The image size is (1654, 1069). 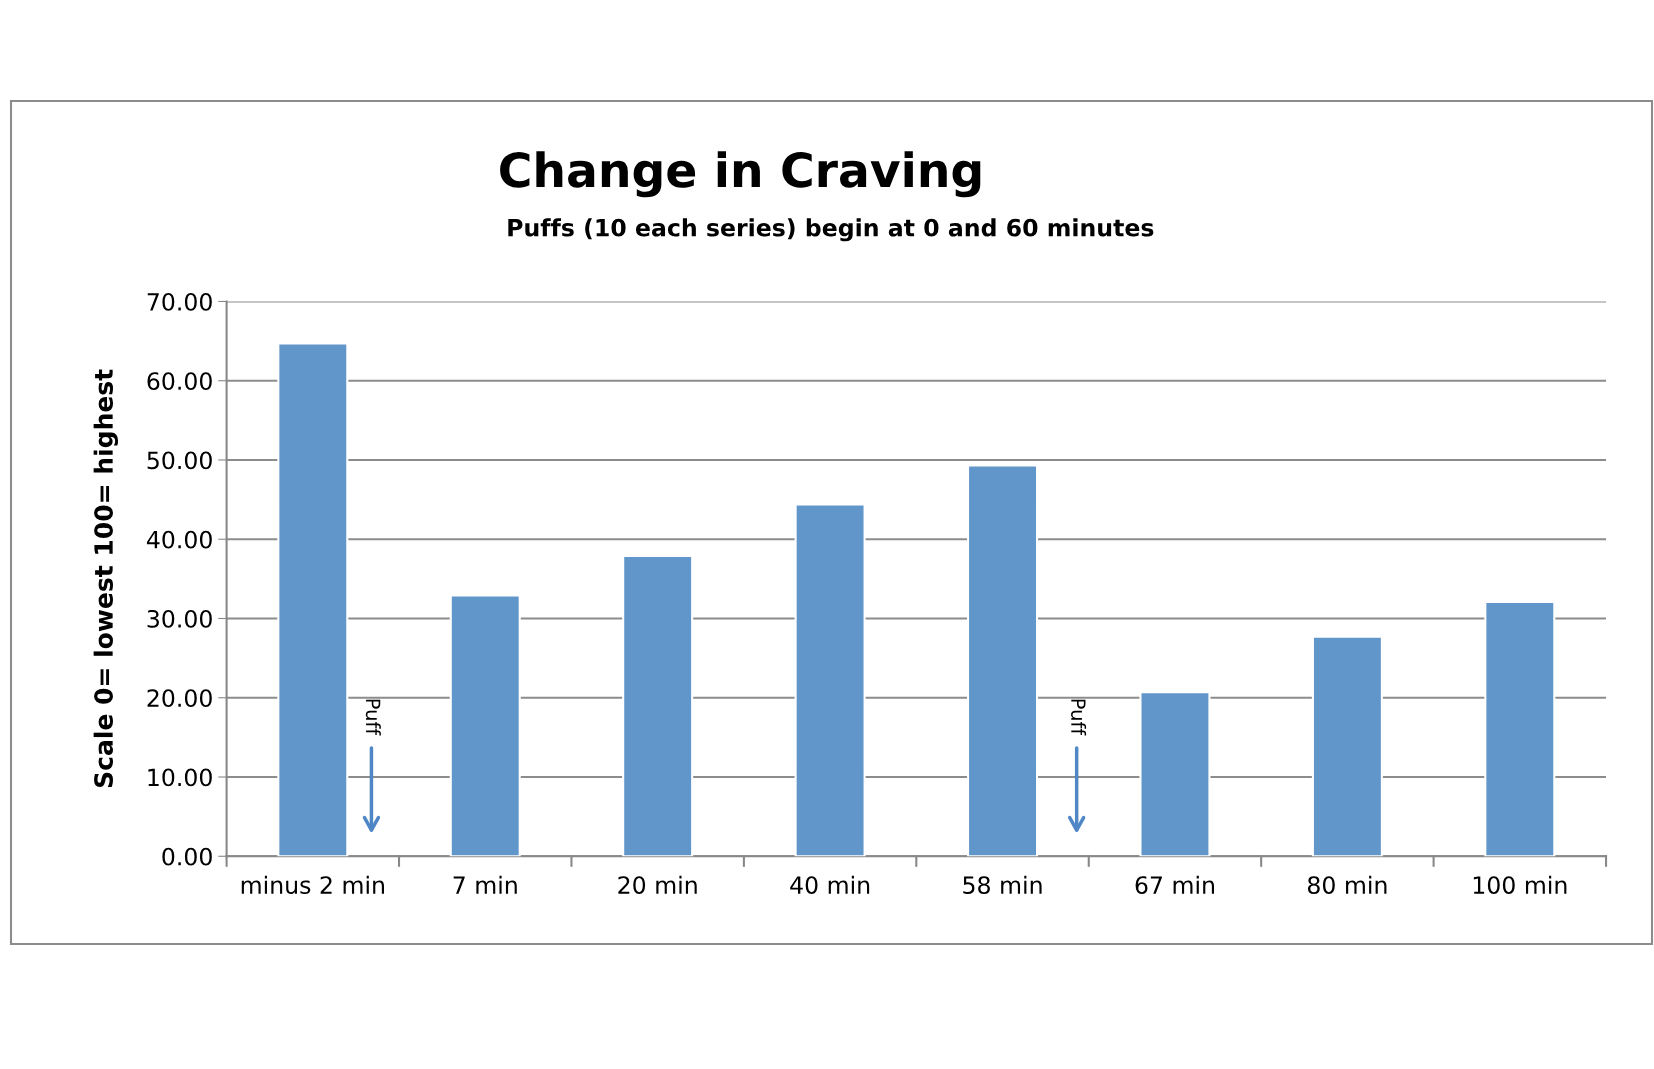 I want to click on x-tick-label: 80 min, so click(x=1347, y=884).